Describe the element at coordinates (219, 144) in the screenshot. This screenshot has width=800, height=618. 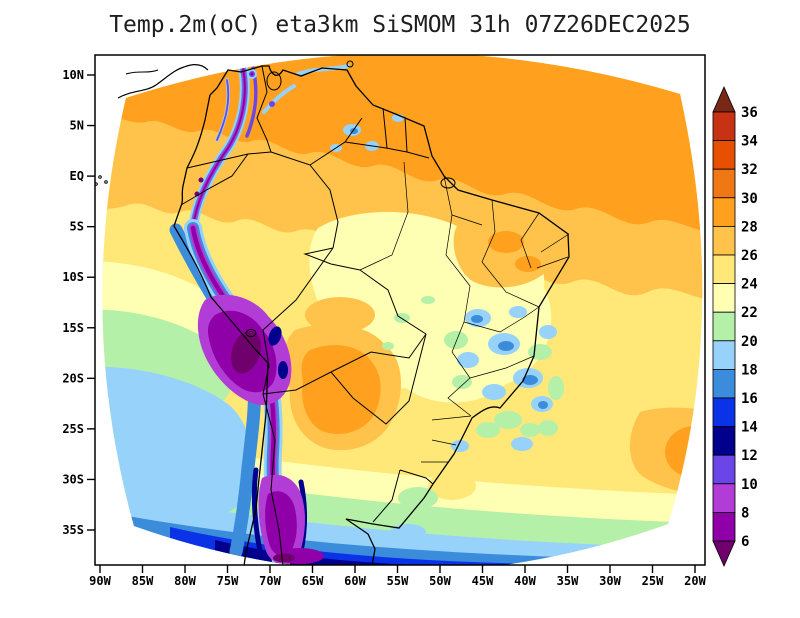
I see `andes-purple-north` at that location.